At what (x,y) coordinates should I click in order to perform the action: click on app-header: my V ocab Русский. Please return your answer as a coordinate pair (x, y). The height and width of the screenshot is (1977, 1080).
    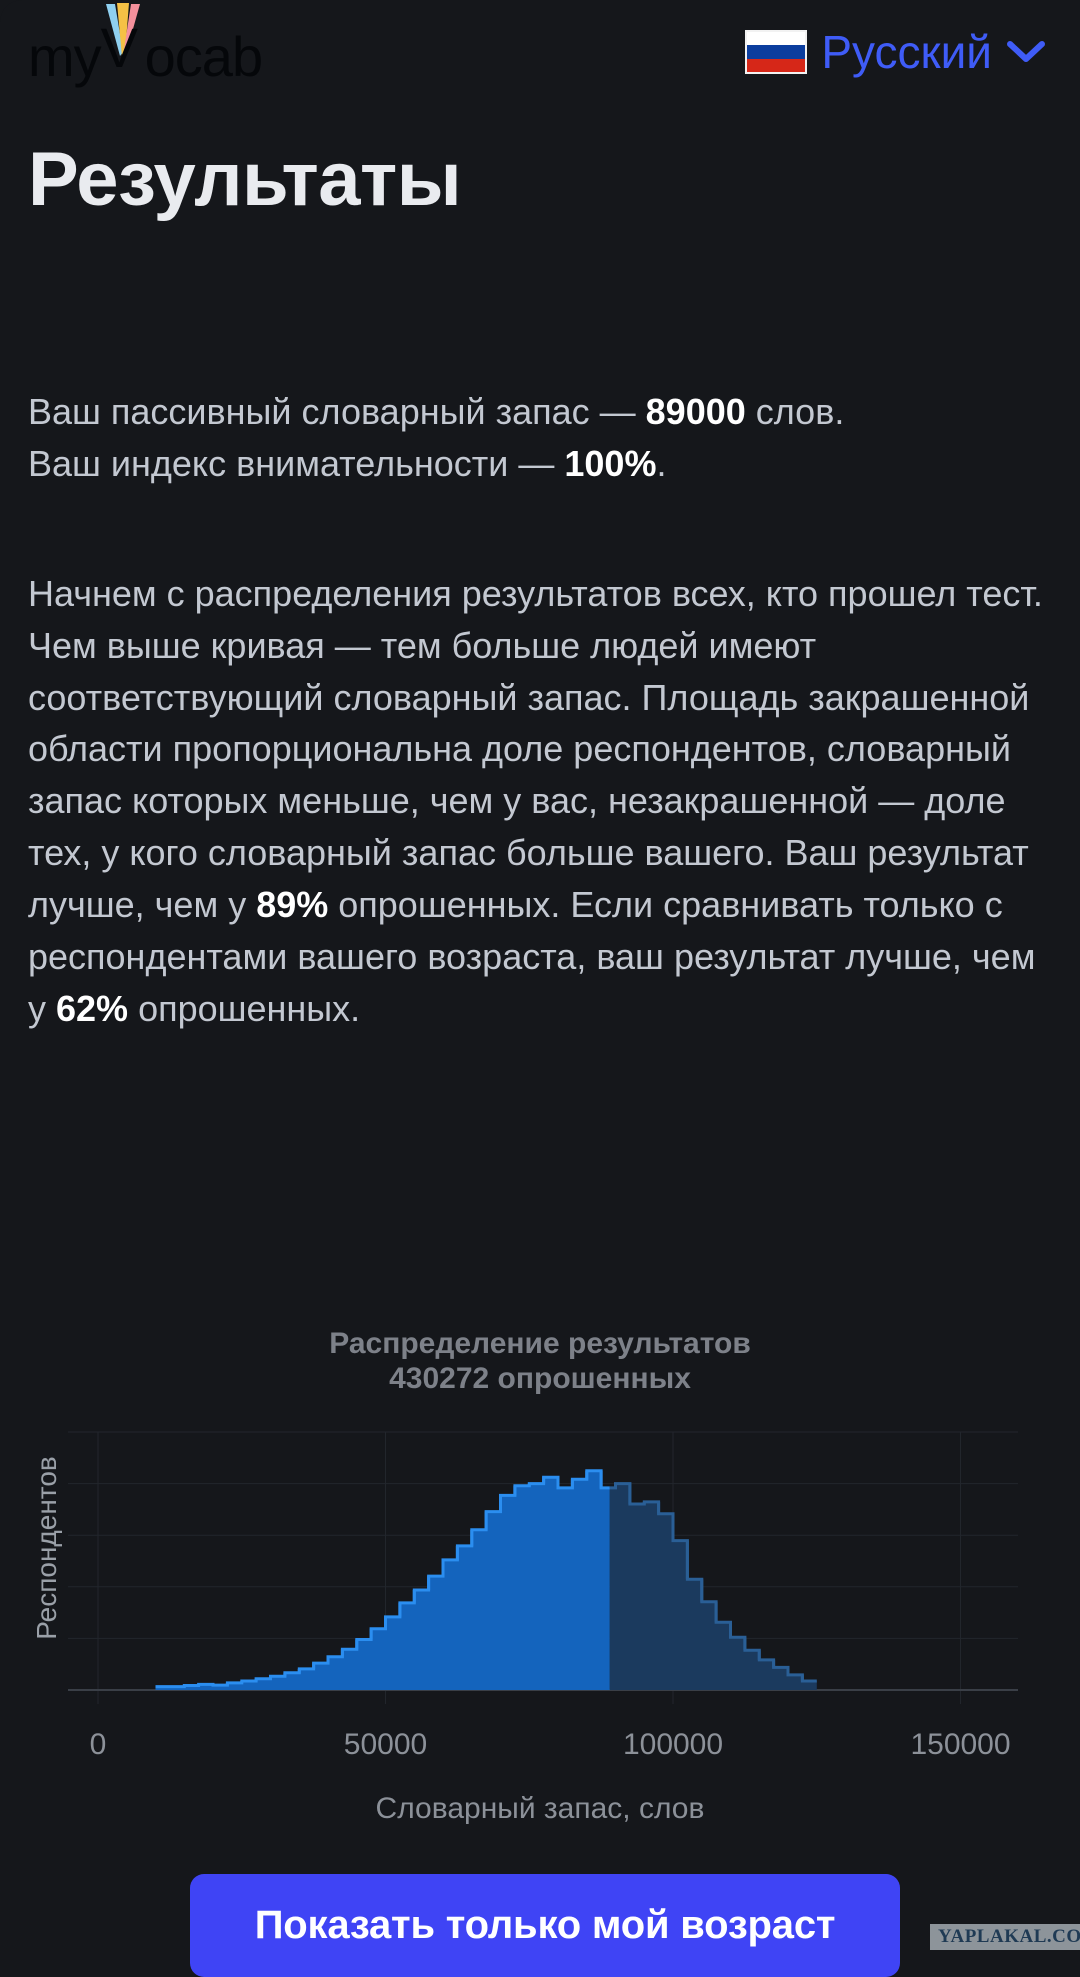
    Looking at the image, I should click on (540, 52).